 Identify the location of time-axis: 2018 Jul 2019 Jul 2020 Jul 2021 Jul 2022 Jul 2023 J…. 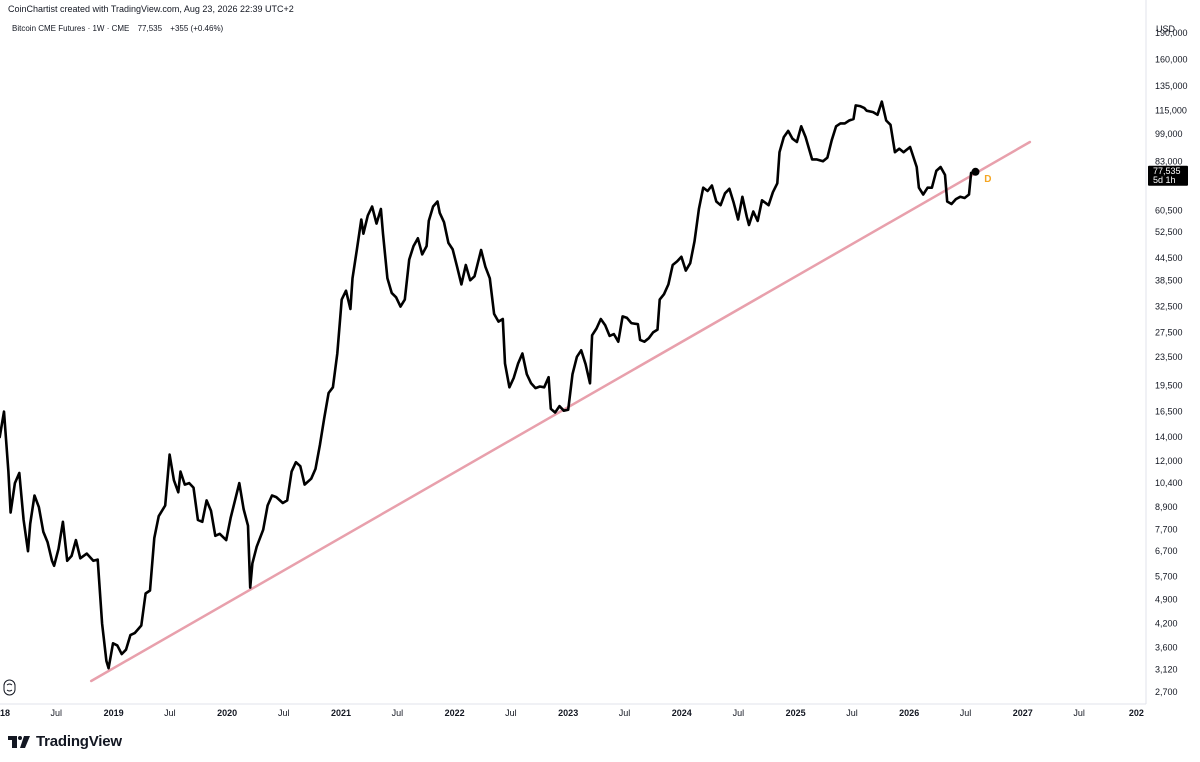
(572, 713).